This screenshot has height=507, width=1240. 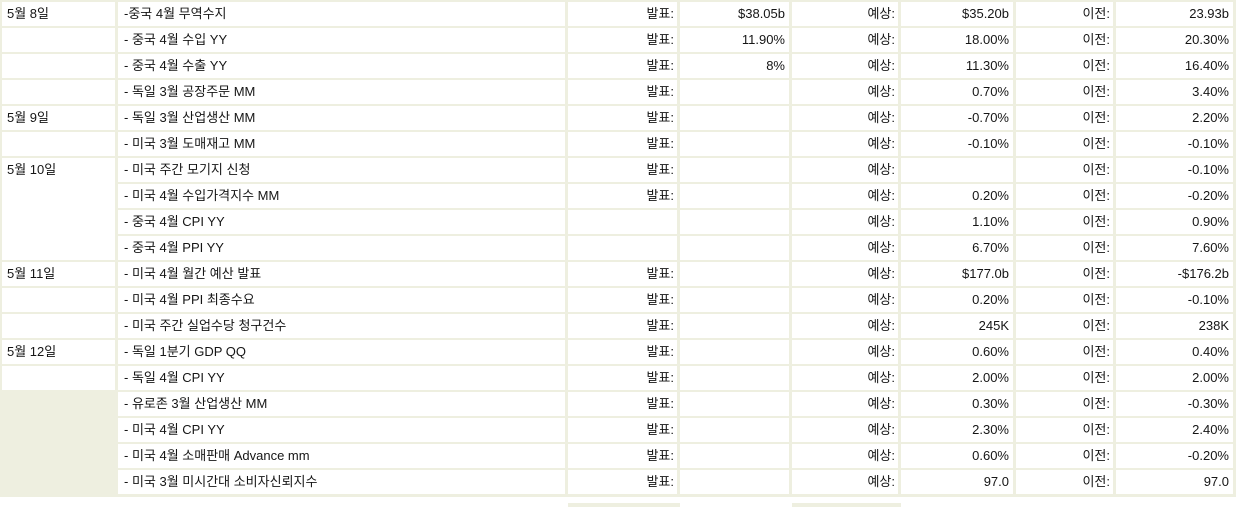 I want to click on expected-value: $35.20b, so click(x=957, y=14).